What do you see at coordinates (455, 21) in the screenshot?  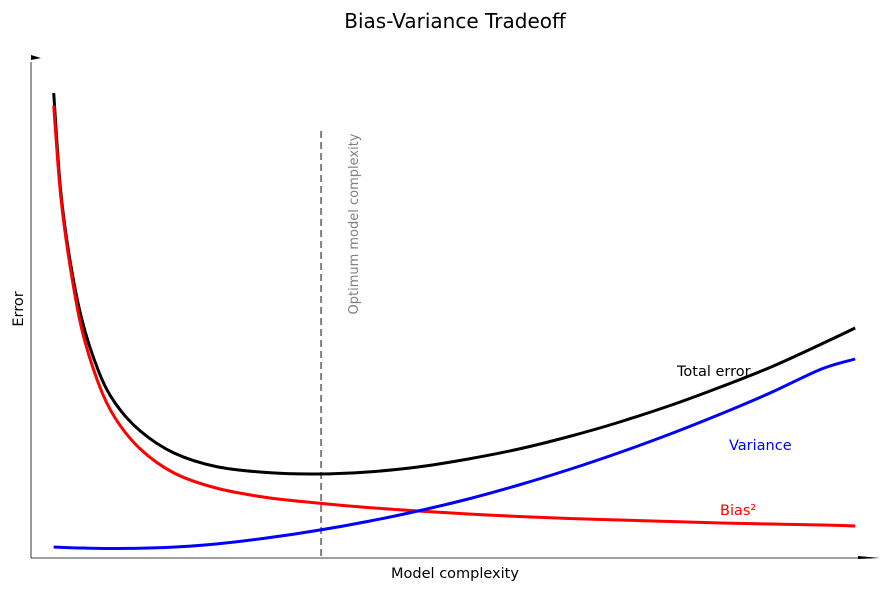 I see `chart-title: Bias-Variance Tradeoff` at bounding box center [455, 21].